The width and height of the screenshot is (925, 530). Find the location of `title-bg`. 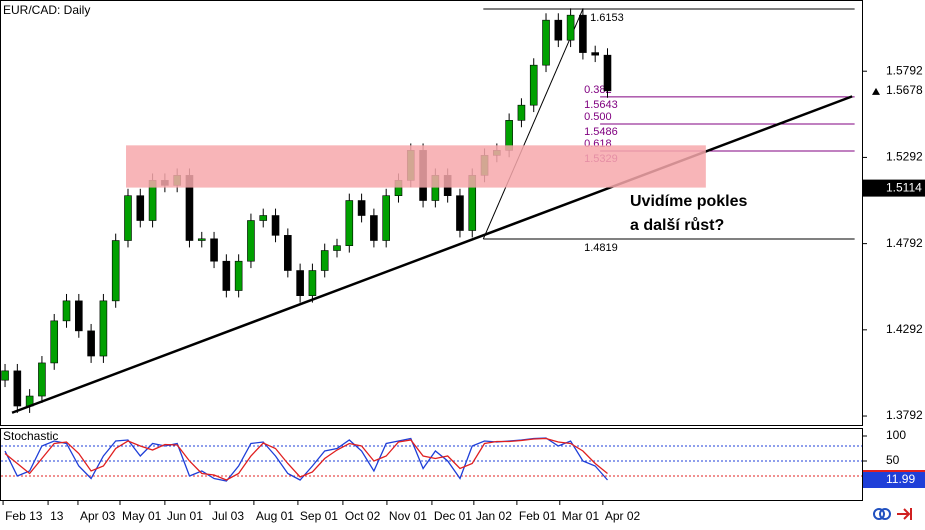

title-bg is located at coordinates (44, 9).